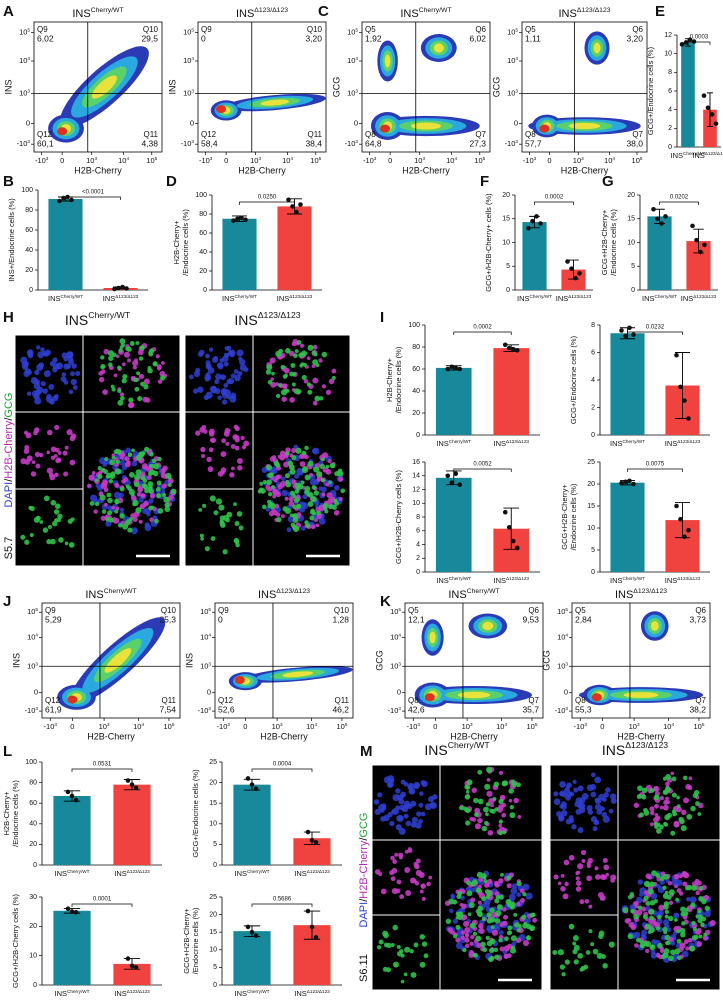  Describe the element at coordinates (506, 219) in the screenshot. I see `y-tick-label: 15` at that location.